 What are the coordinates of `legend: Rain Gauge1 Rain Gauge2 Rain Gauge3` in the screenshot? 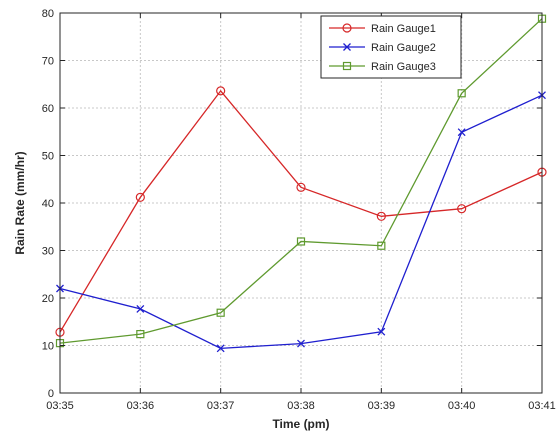 It's located at (391, 47).